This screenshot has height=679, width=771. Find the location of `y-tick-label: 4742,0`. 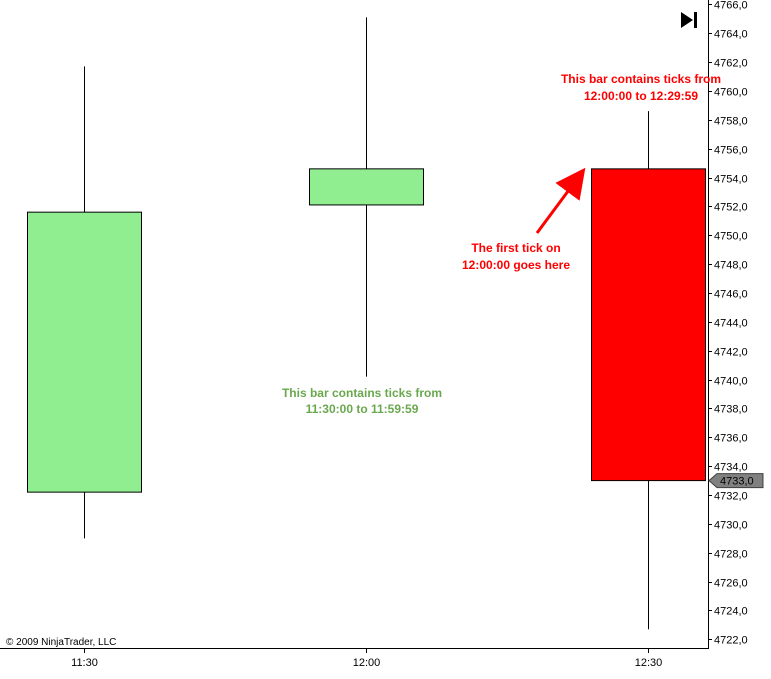

y-tick-label: 4742,0 is located at coordinates (731, 353).